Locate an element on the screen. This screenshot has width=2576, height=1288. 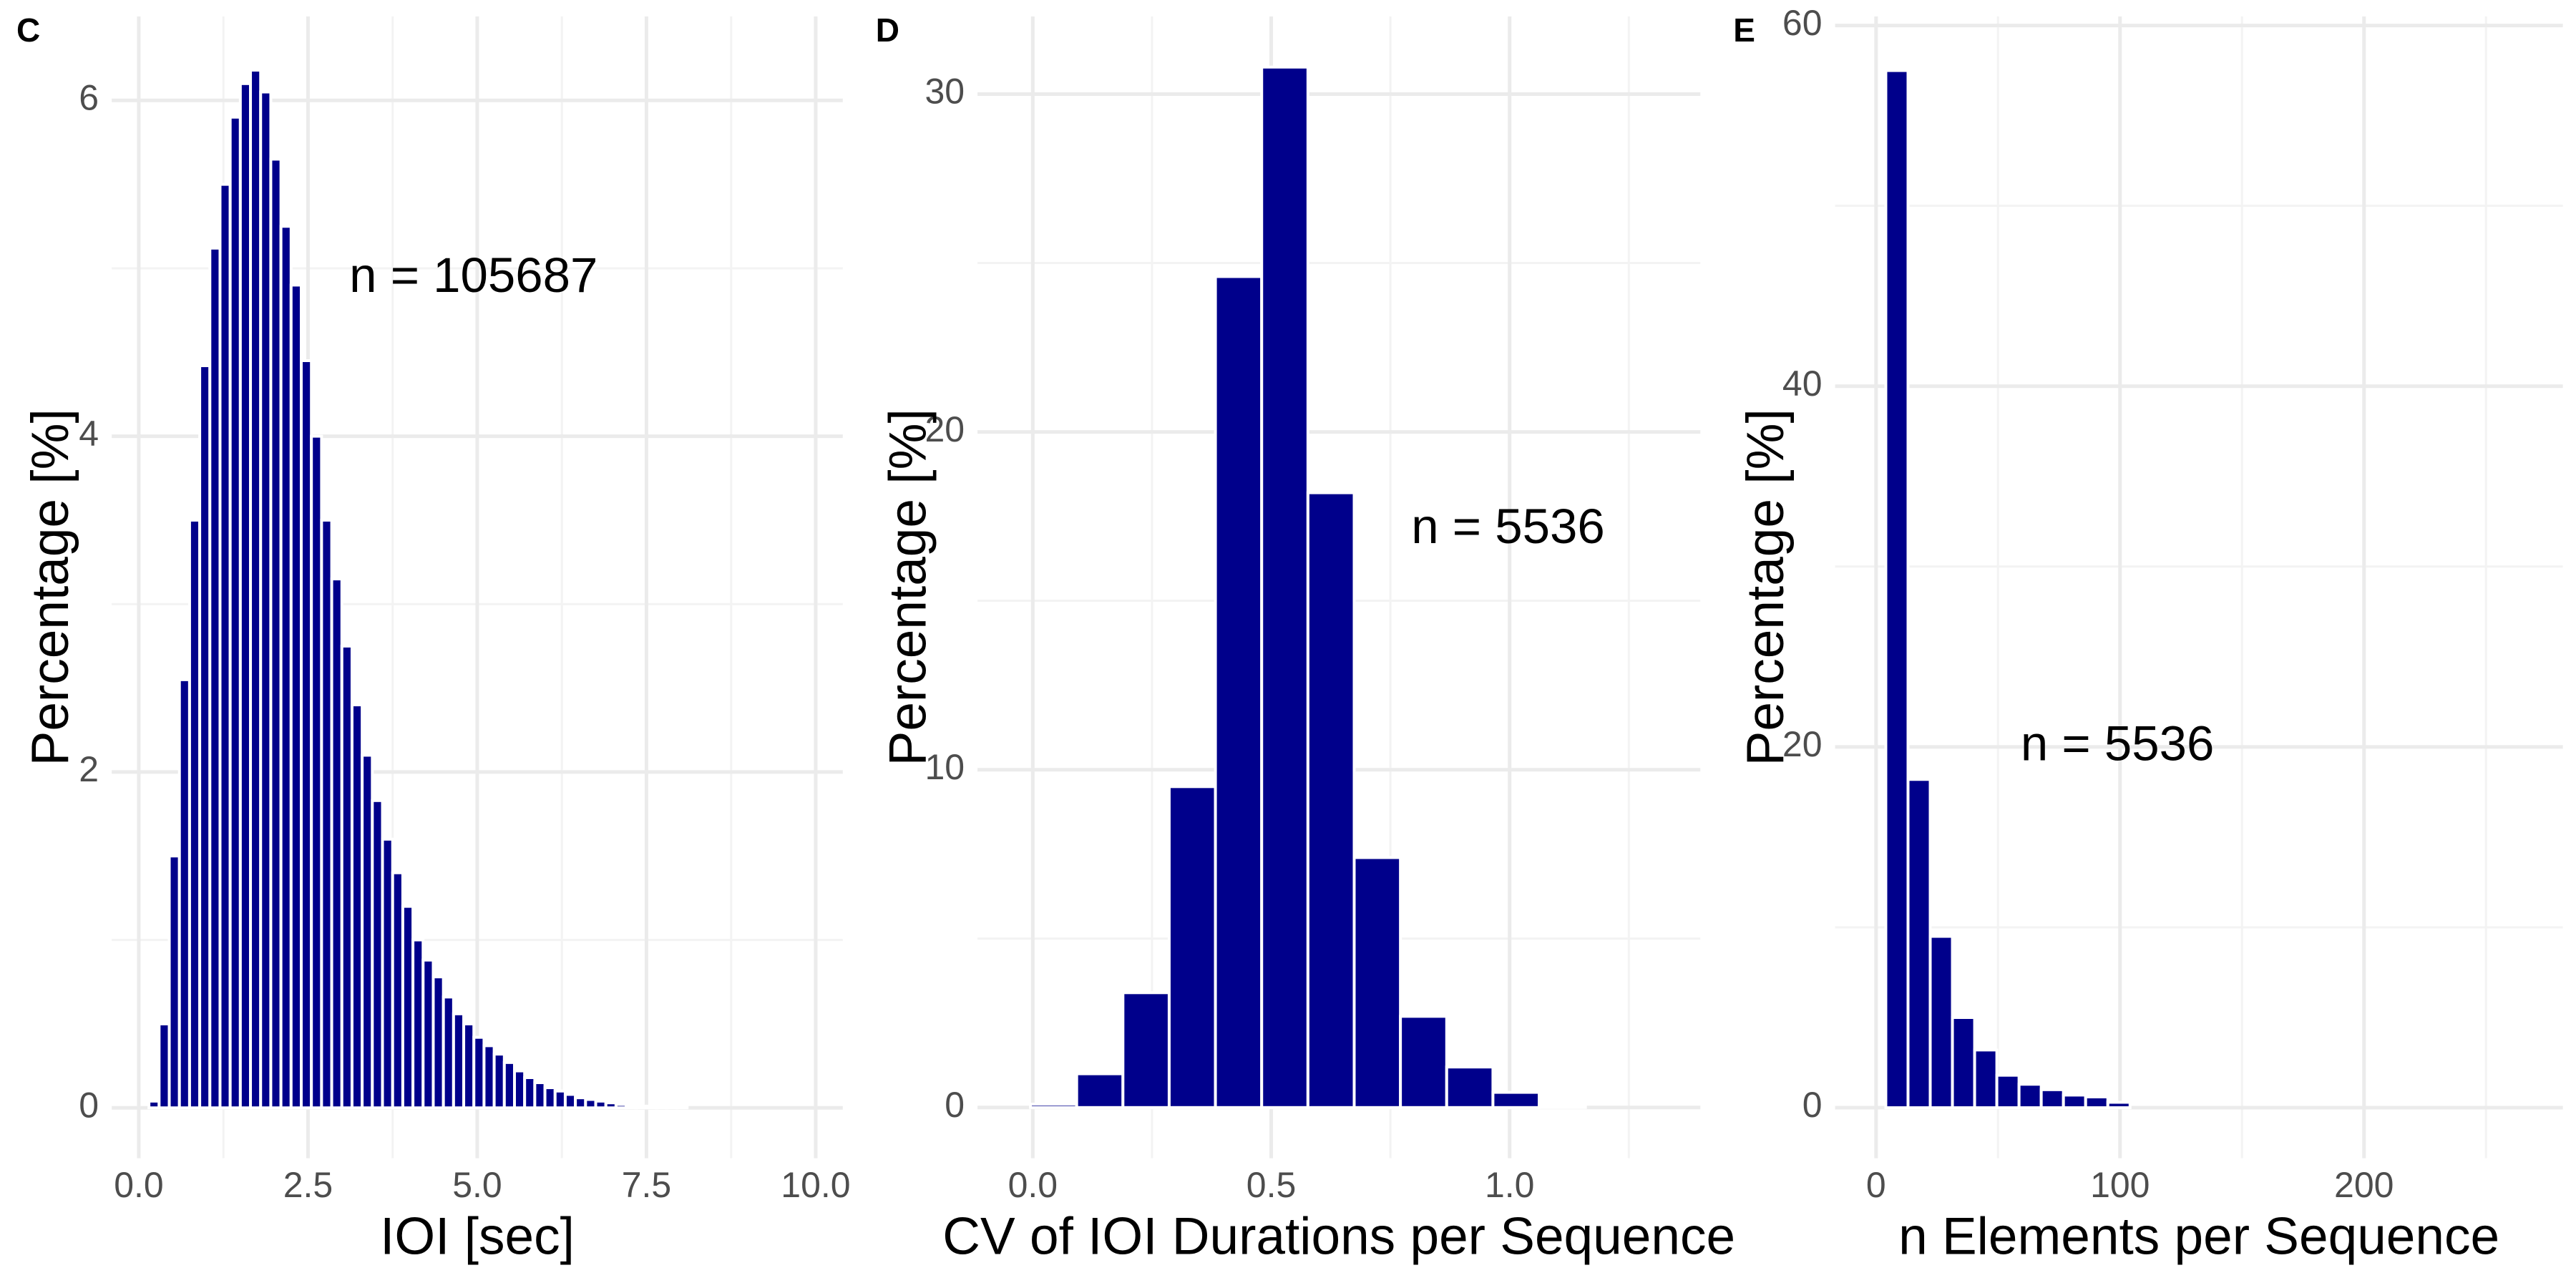
y-tick-label: 40 is located at coordinates (1802, 384).